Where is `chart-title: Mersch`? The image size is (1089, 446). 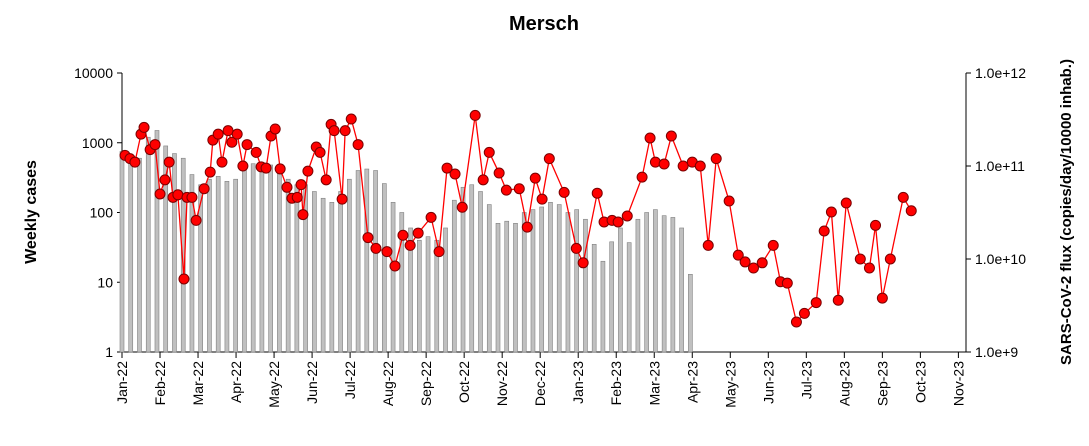 chart-title: Mersch is located at coordinates (544, 24).